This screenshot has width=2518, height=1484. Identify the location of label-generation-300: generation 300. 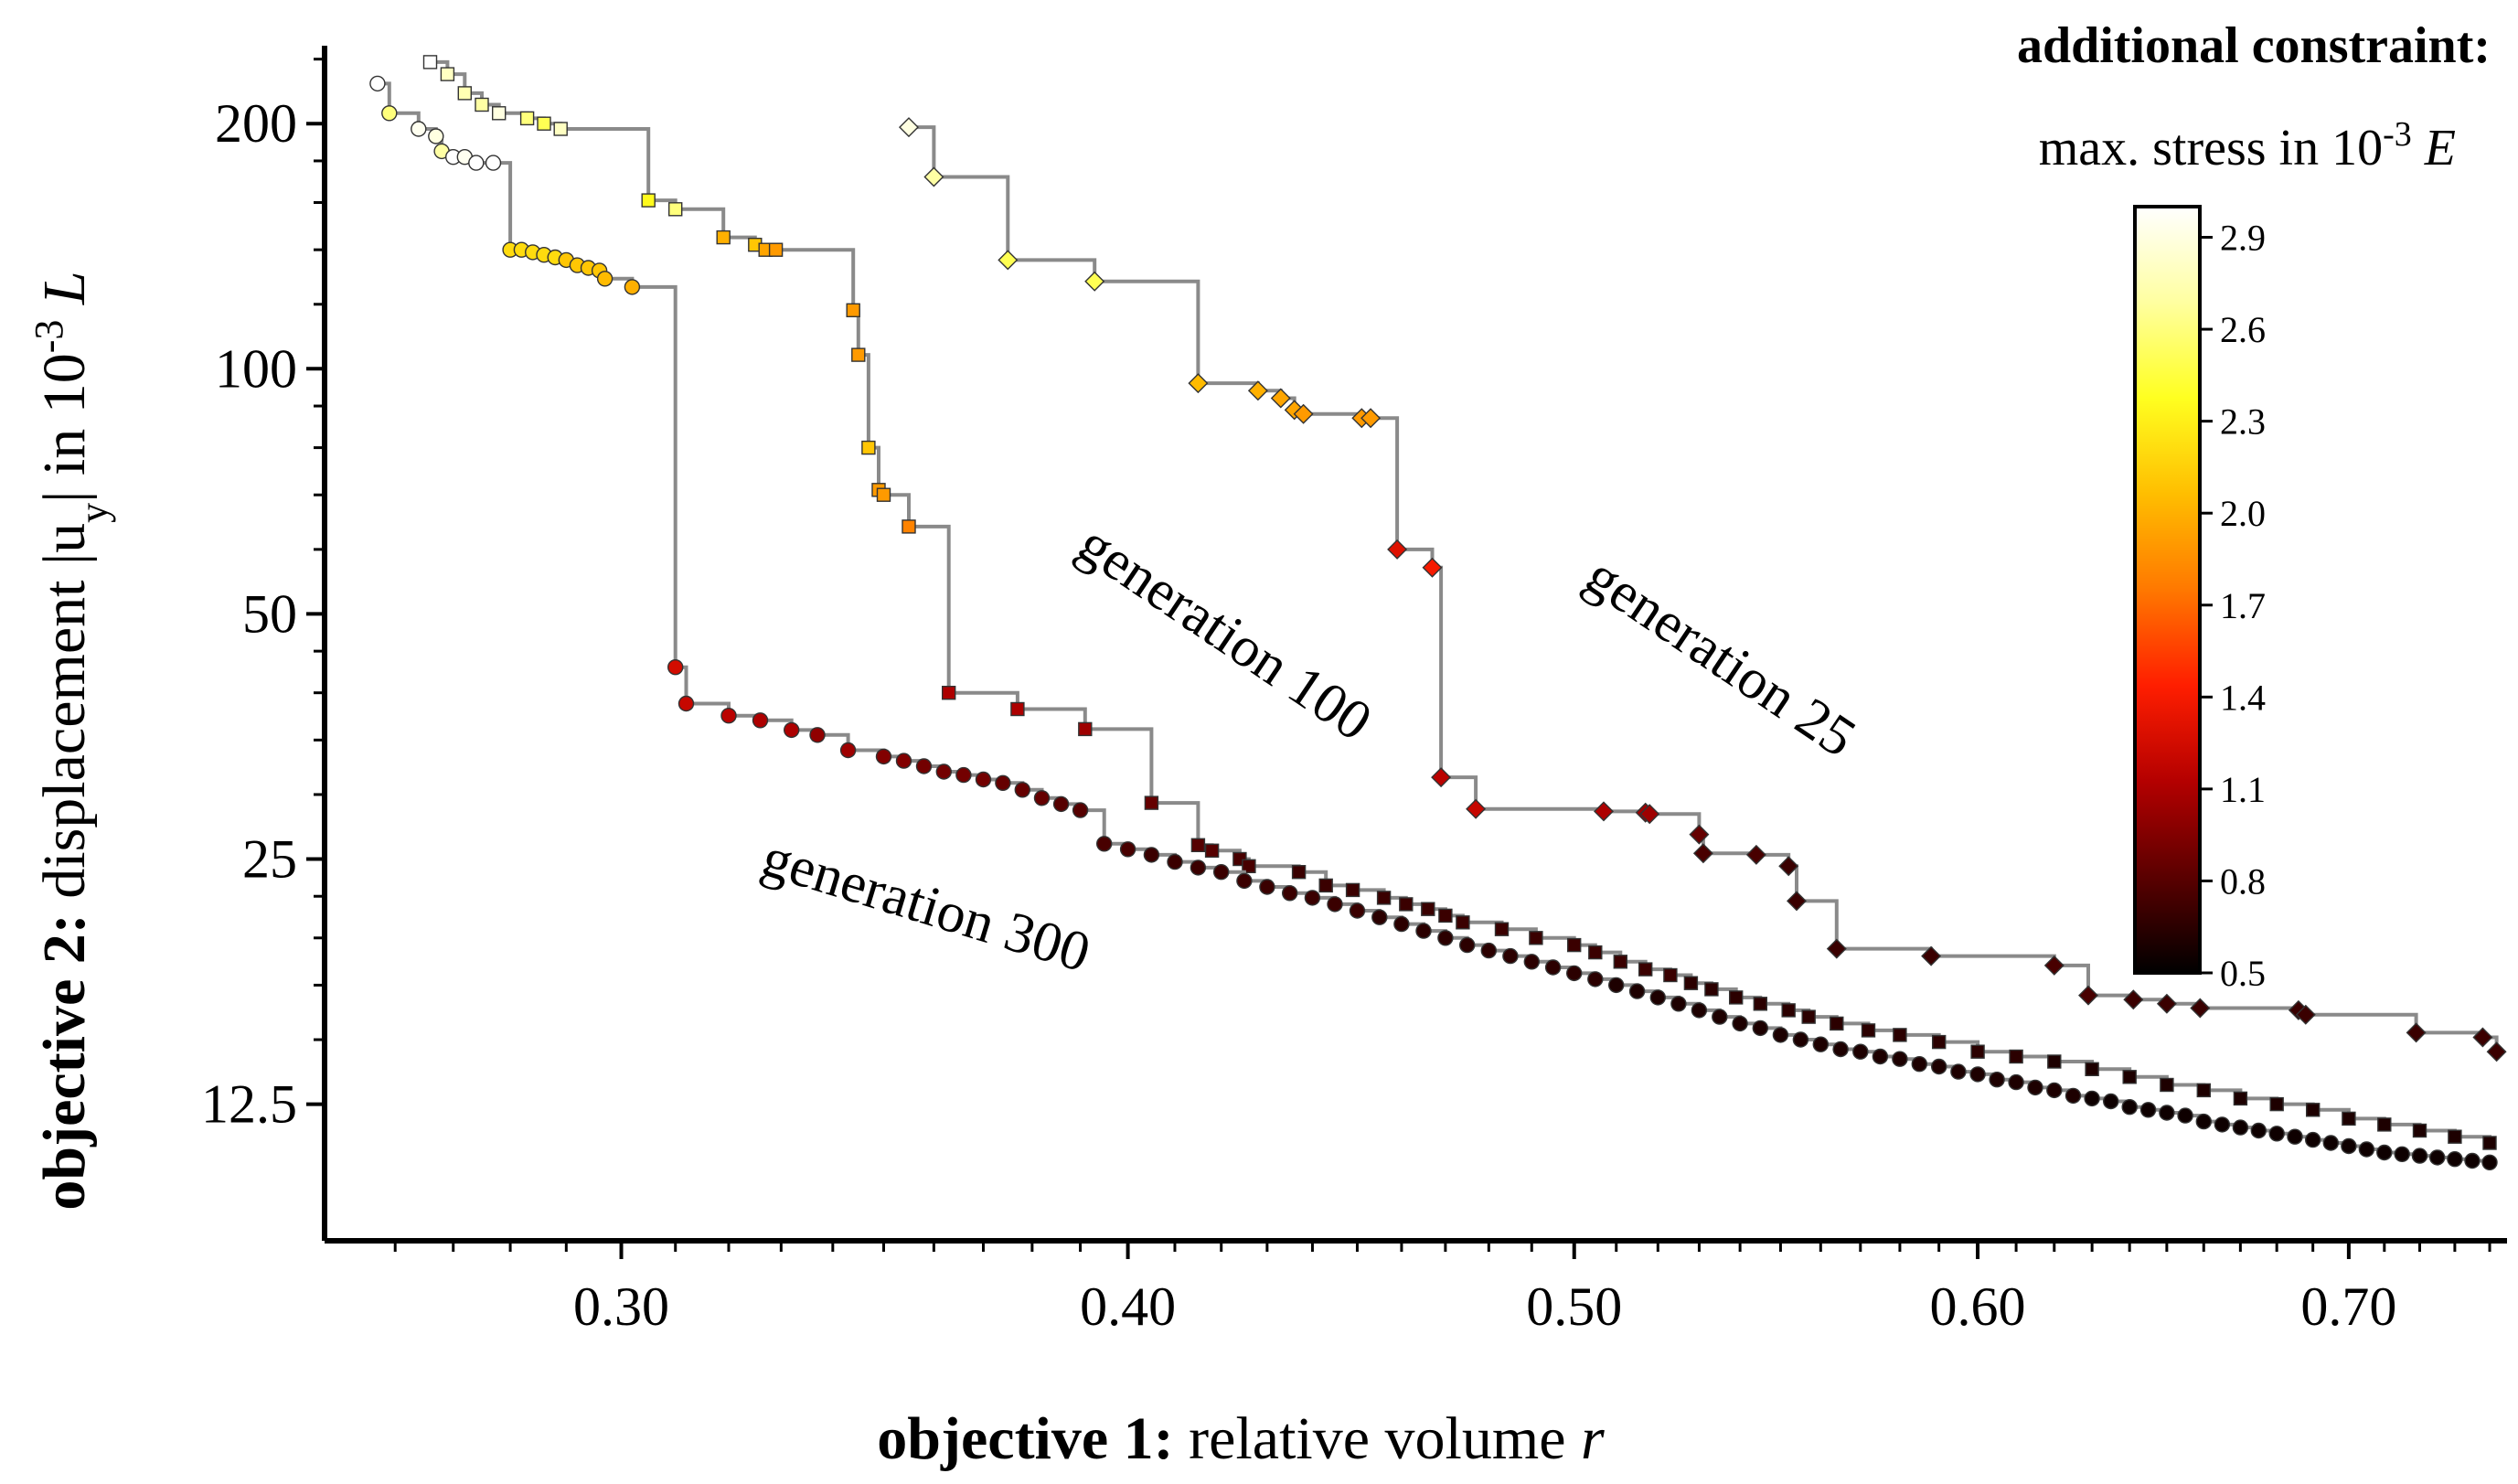
(926, 905).